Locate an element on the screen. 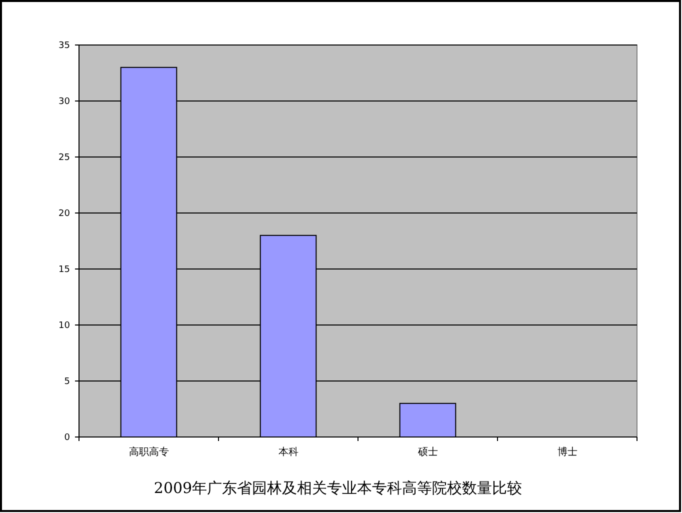 The height and width of the screenshot is (513, 682). y-tick-label: 30 is located at coordinates (64, 102).